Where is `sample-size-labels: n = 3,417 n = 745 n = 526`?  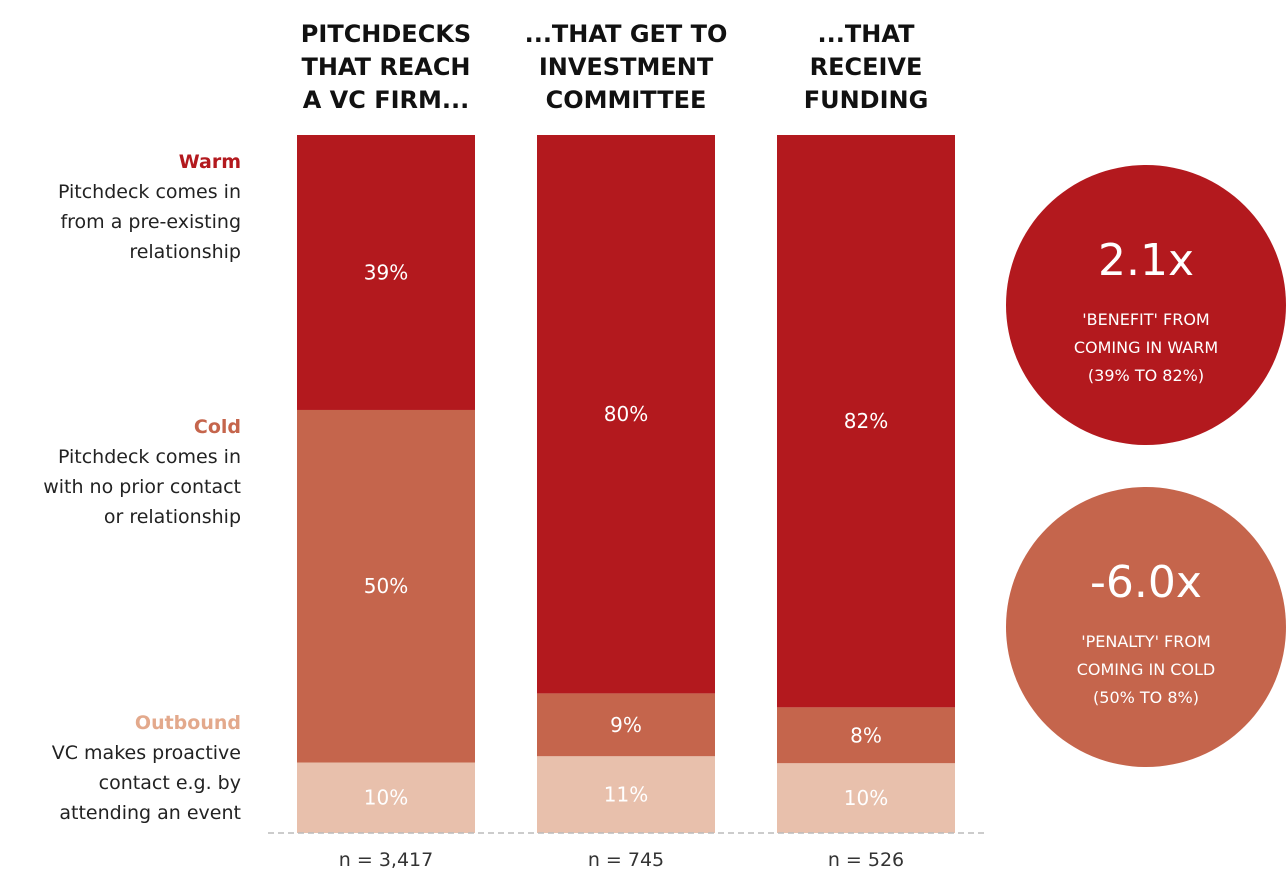
sample-size-labels: n = 3,417 n = 745 n = 526 is located at coordinates (621, 860).